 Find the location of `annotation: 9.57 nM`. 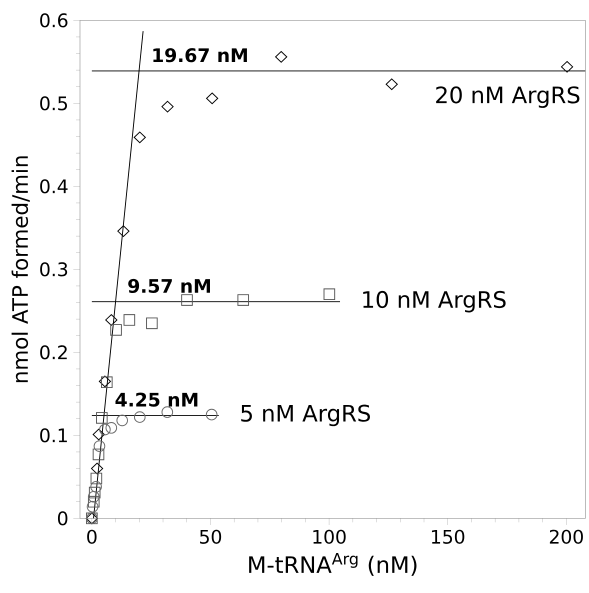

annotation: 9.57 nM is located at coordinates (169, 285).